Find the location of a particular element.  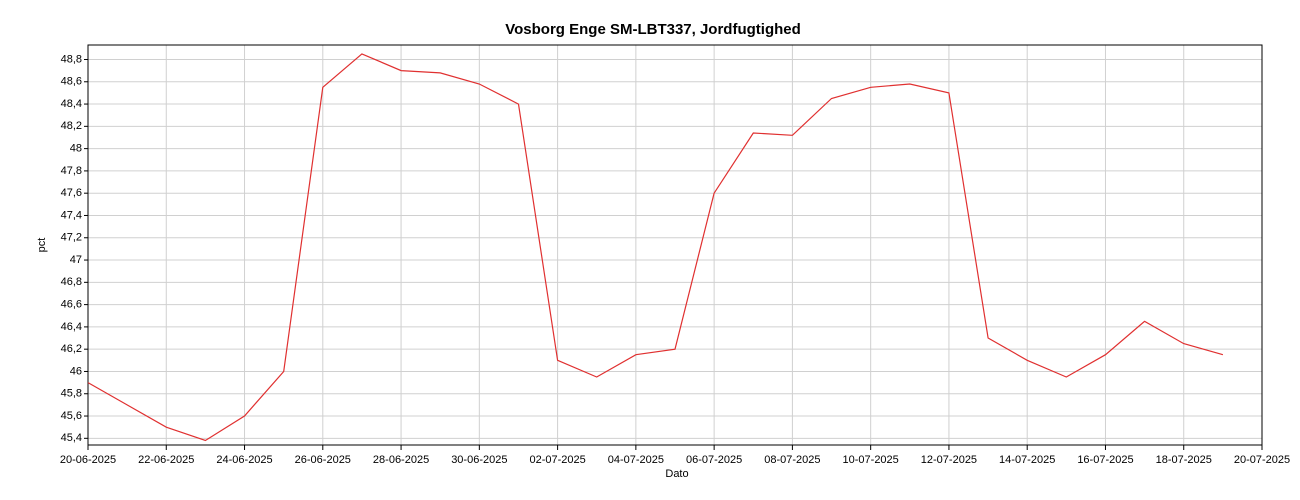

y-tick-label: 48,2 is located at coordinates (71, 126).